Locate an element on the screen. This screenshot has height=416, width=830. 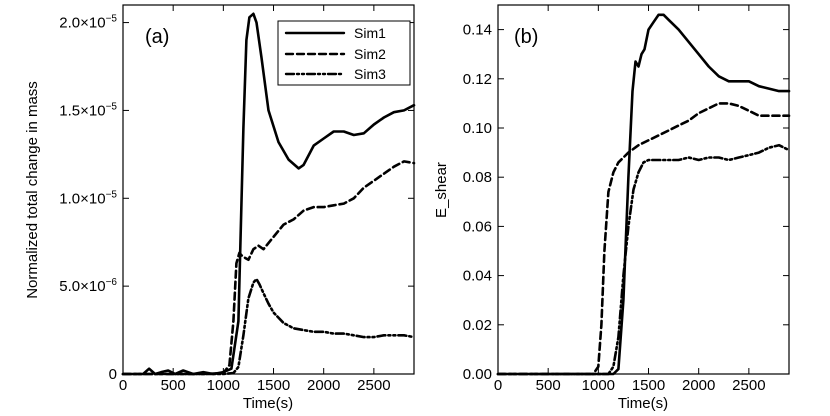
y-tick-label-b-0: 0.00 is located at coordinates (477, 374).